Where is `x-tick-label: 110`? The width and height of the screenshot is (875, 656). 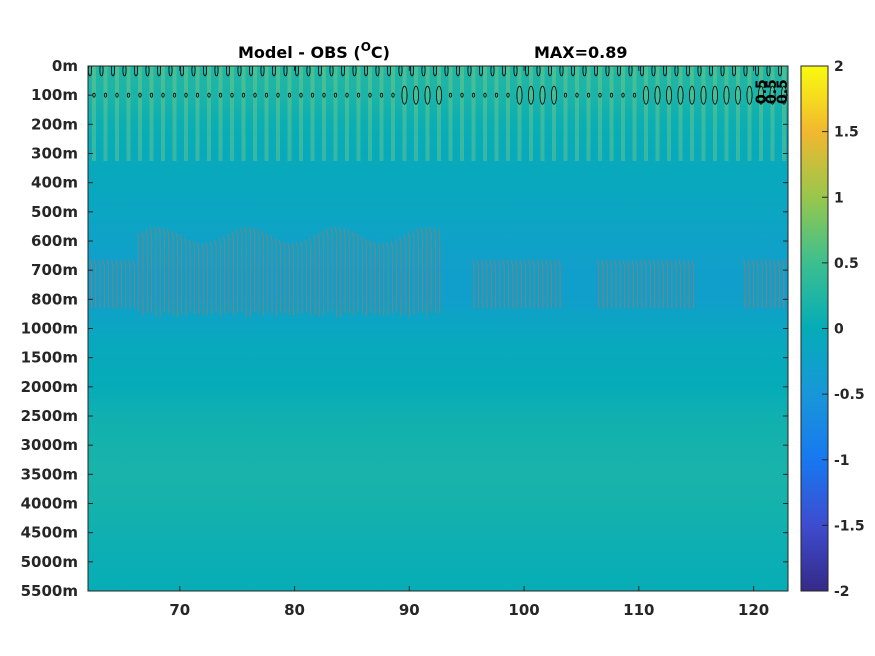 x-tick-label: 110 is located at coordinates (638, 610).